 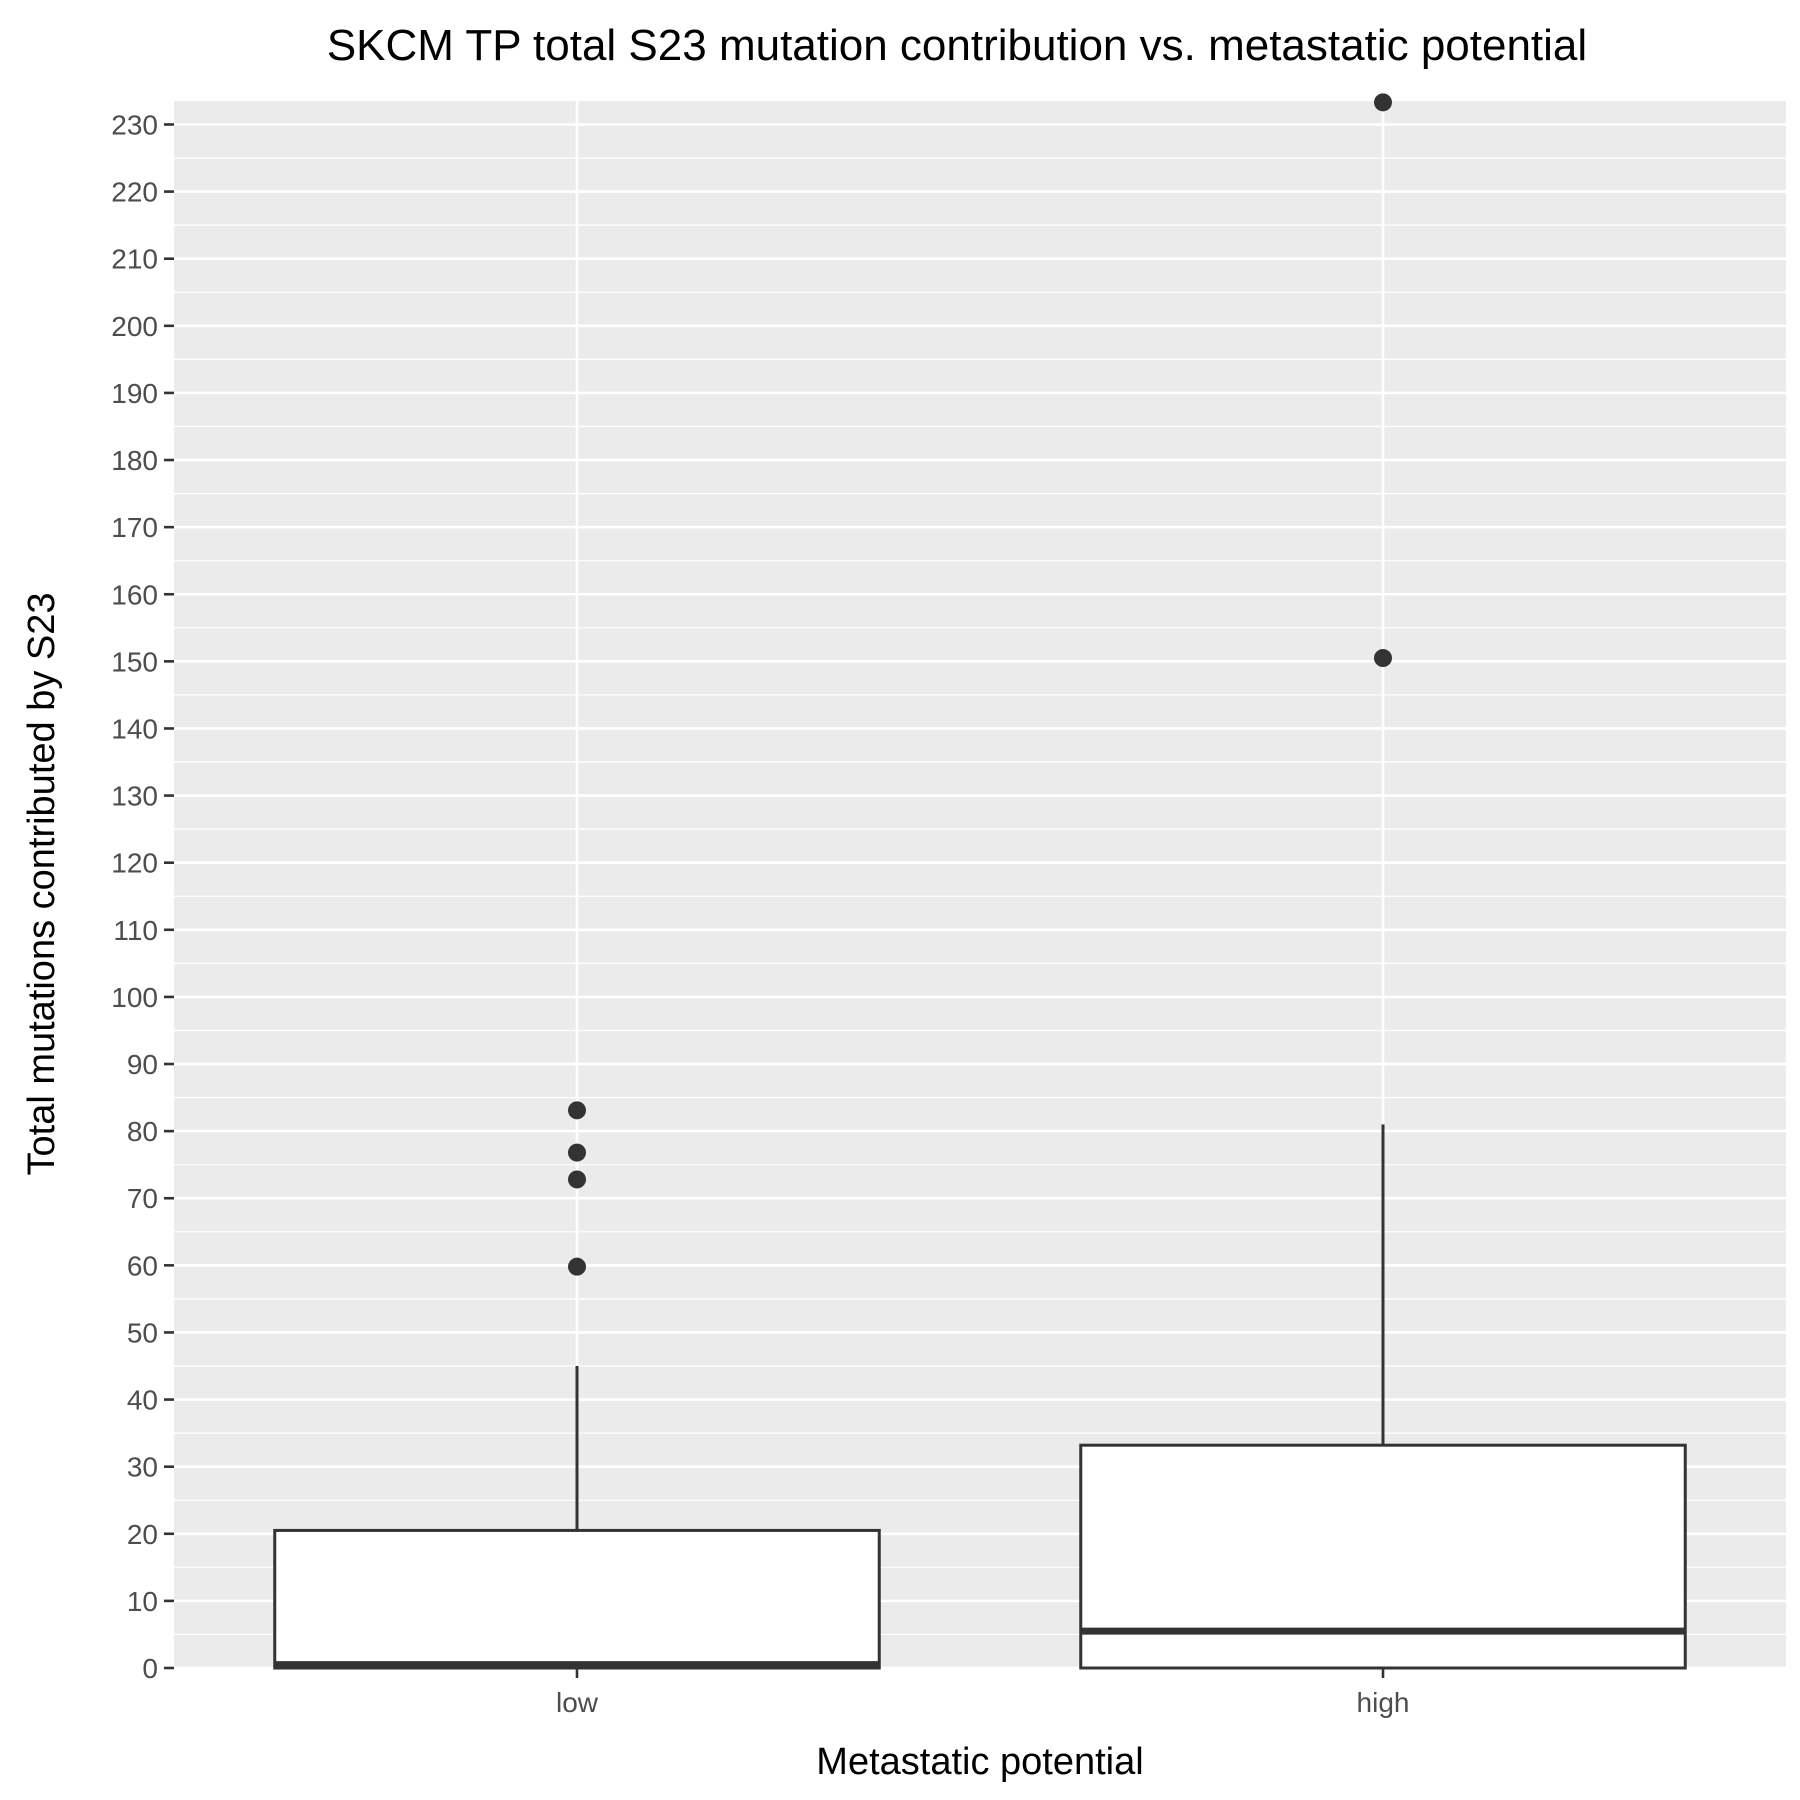 What do you see at coordinates (142, 1131) in the screenshot?
I see `y-tick-label: 80` at bounding box center [142, 1131].